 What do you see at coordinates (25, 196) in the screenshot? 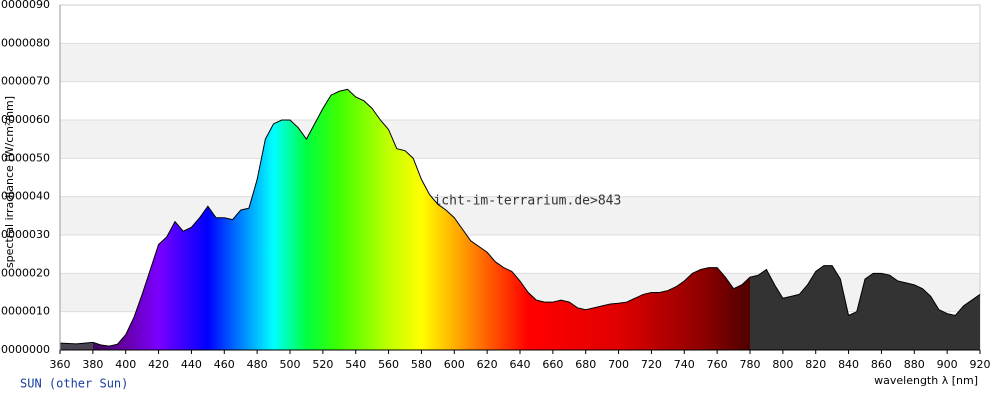
I see `y-tick-label: 0.0000040` at bounding box center [25, 196].